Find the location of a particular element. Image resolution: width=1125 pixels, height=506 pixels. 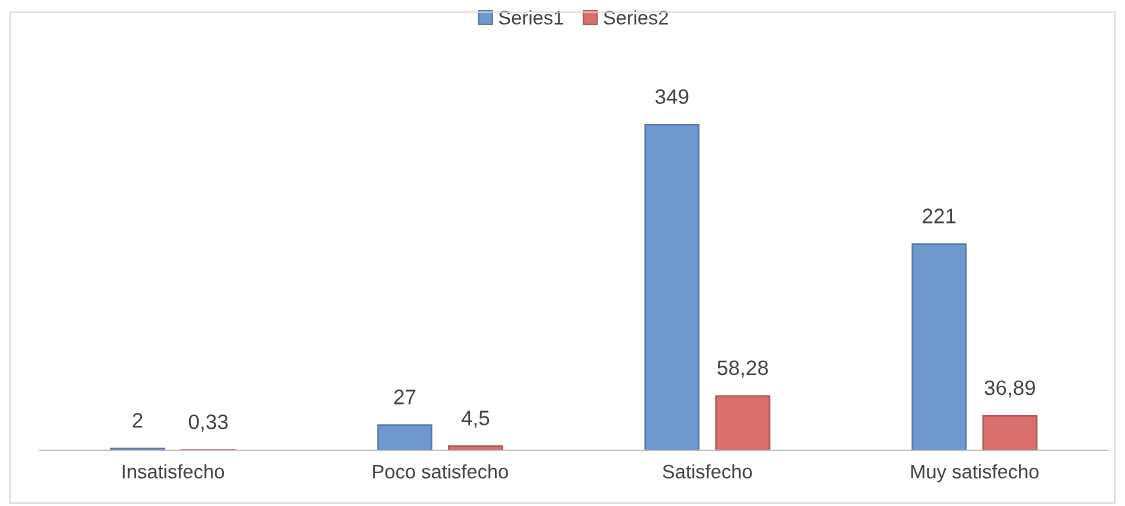

legend-label: Series1 is located at coordinates (531, 17).